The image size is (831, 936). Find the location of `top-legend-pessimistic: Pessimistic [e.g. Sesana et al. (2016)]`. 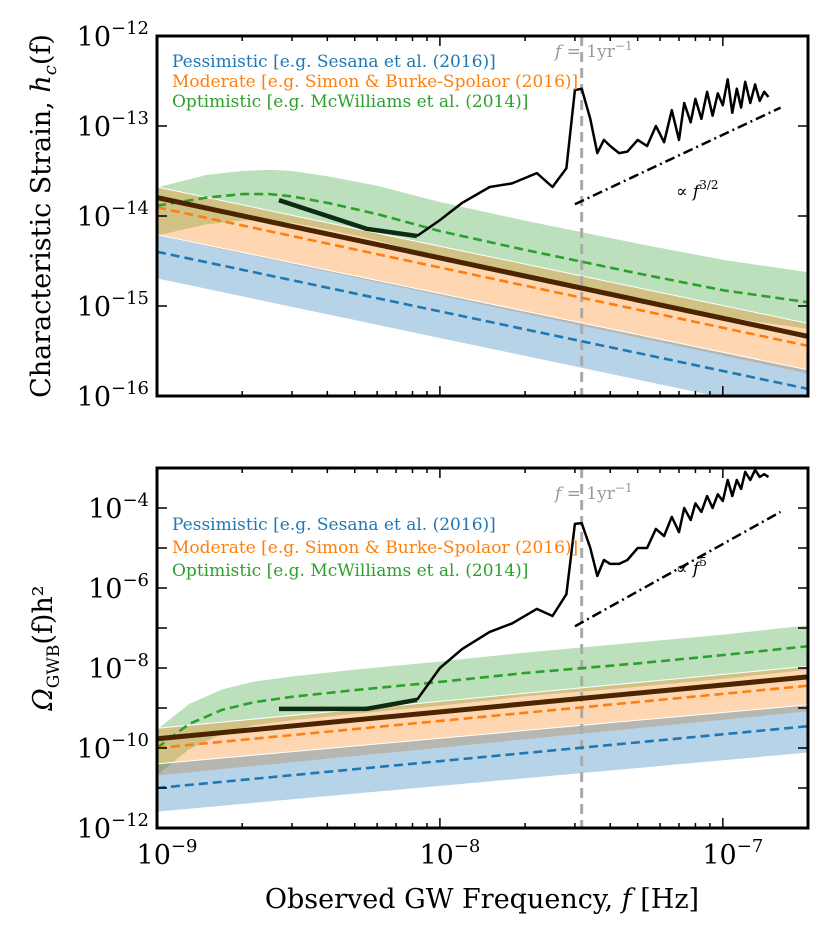

top-legend-pessimistic: Pessimistic [e.g. Sesana et al. (2016)] is located at coordinates (334, 62).